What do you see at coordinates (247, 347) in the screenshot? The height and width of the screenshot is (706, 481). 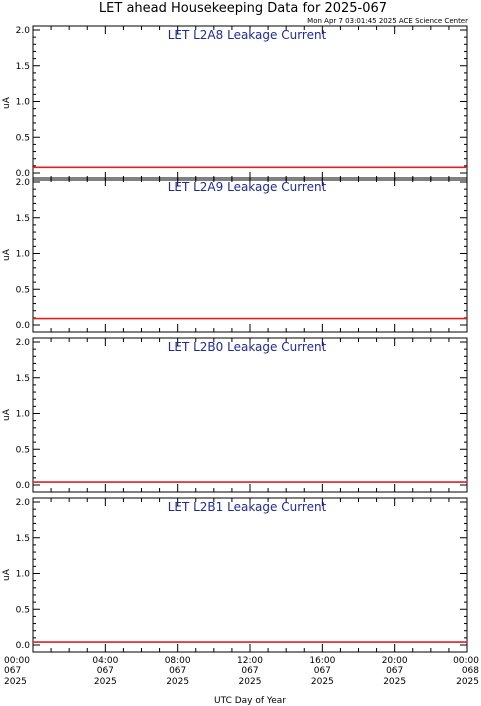 I see `panel-title: LET L2B0 Leakage Current` at bounding box center [247, 347].